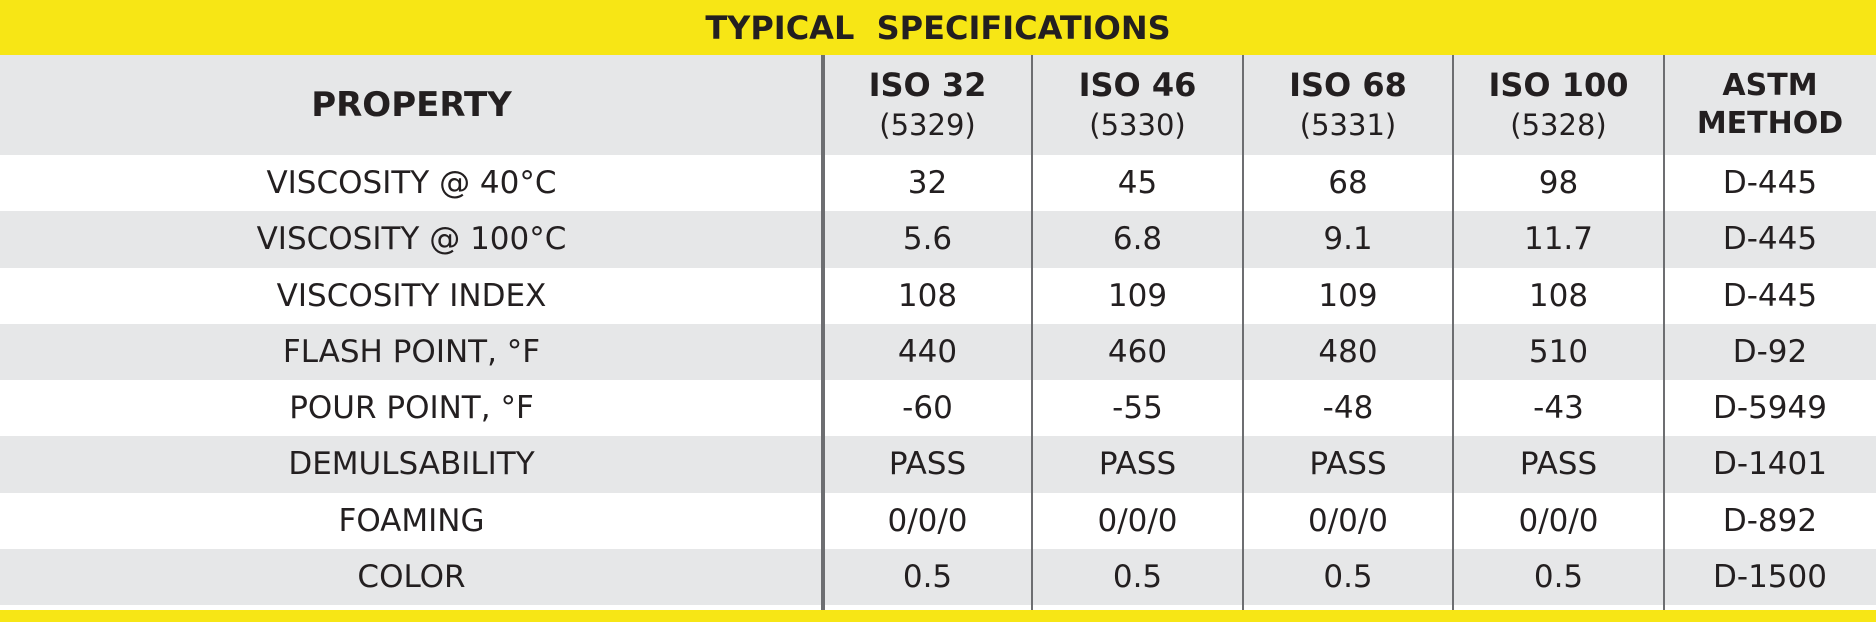  What do you see at coordinates (1770, 576) in the screenshot?
I see `row-value: D-1500` at bounding box center [1770, 576].